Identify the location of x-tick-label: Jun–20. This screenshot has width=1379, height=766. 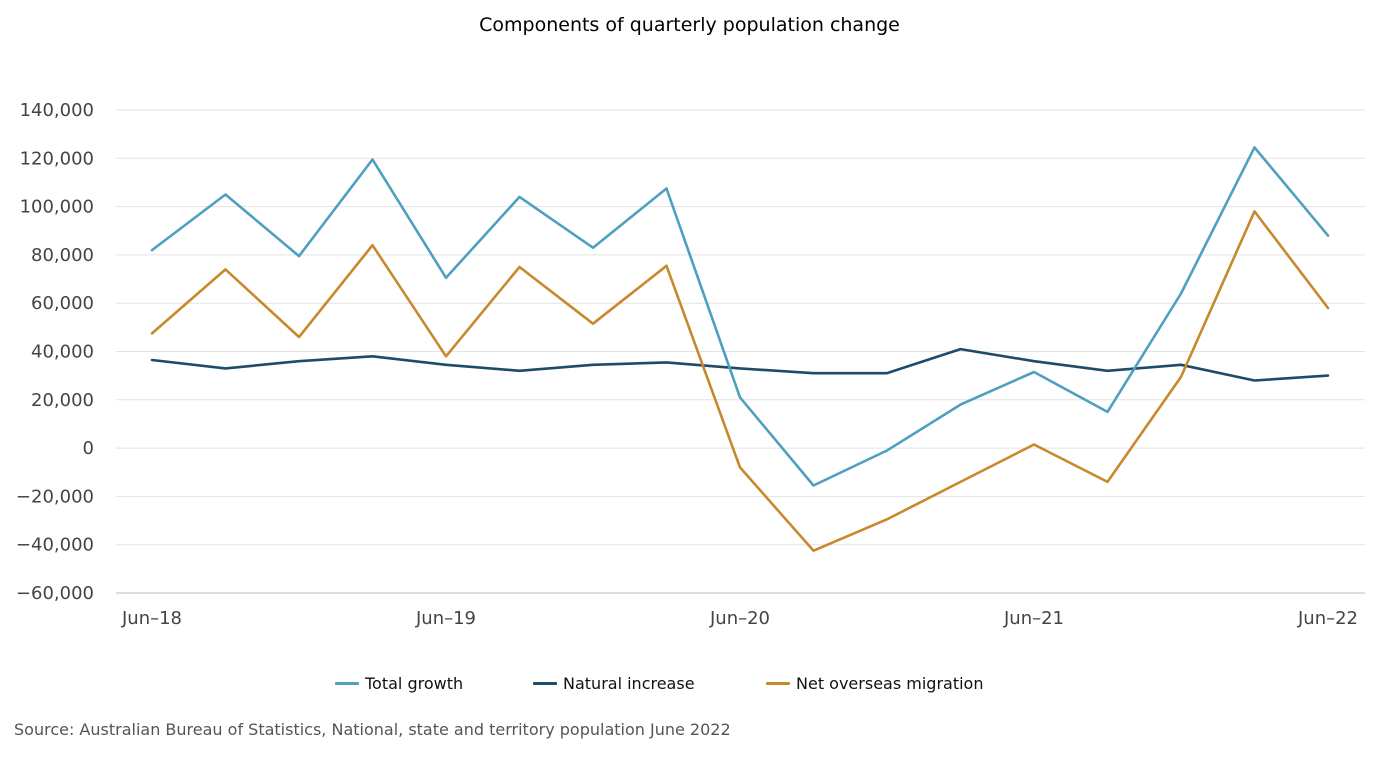
(739, 618).